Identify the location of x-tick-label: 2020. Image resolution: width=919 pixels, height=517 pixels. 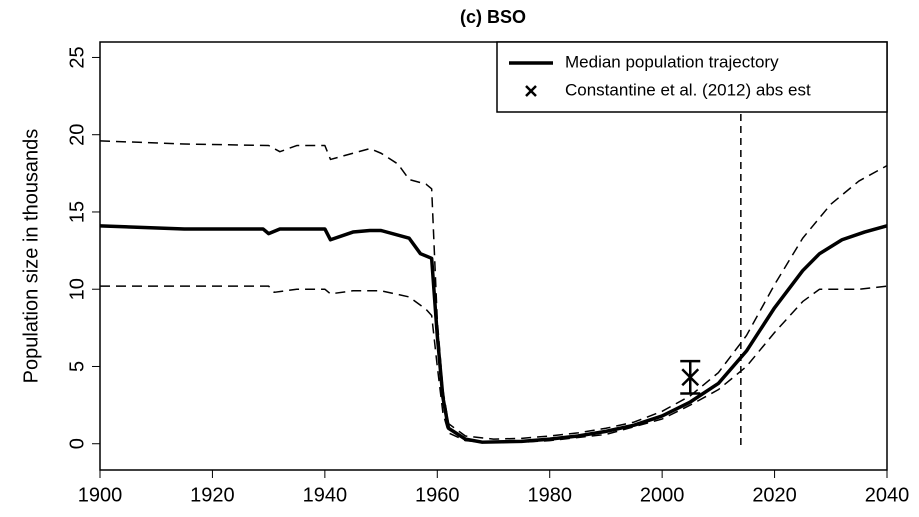
(774, 495).